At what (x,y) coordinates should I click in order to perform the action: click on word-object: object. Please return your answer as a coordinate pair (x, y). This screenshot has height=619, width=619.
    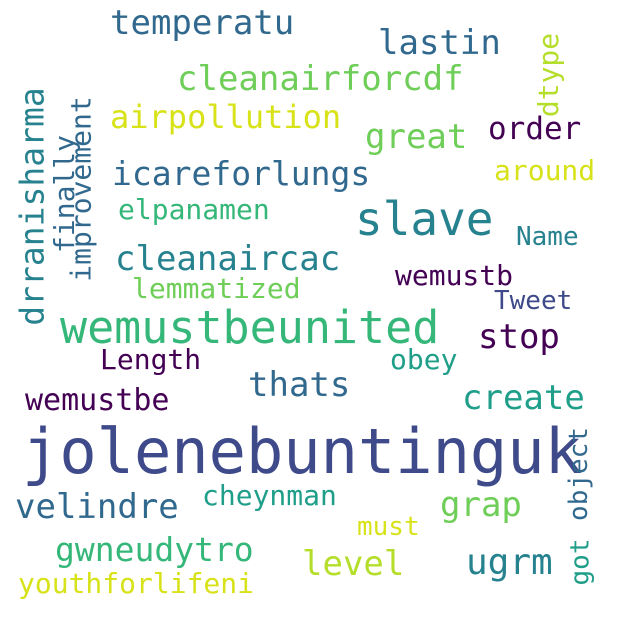
    Looking at the image, I should click on (578, 474).